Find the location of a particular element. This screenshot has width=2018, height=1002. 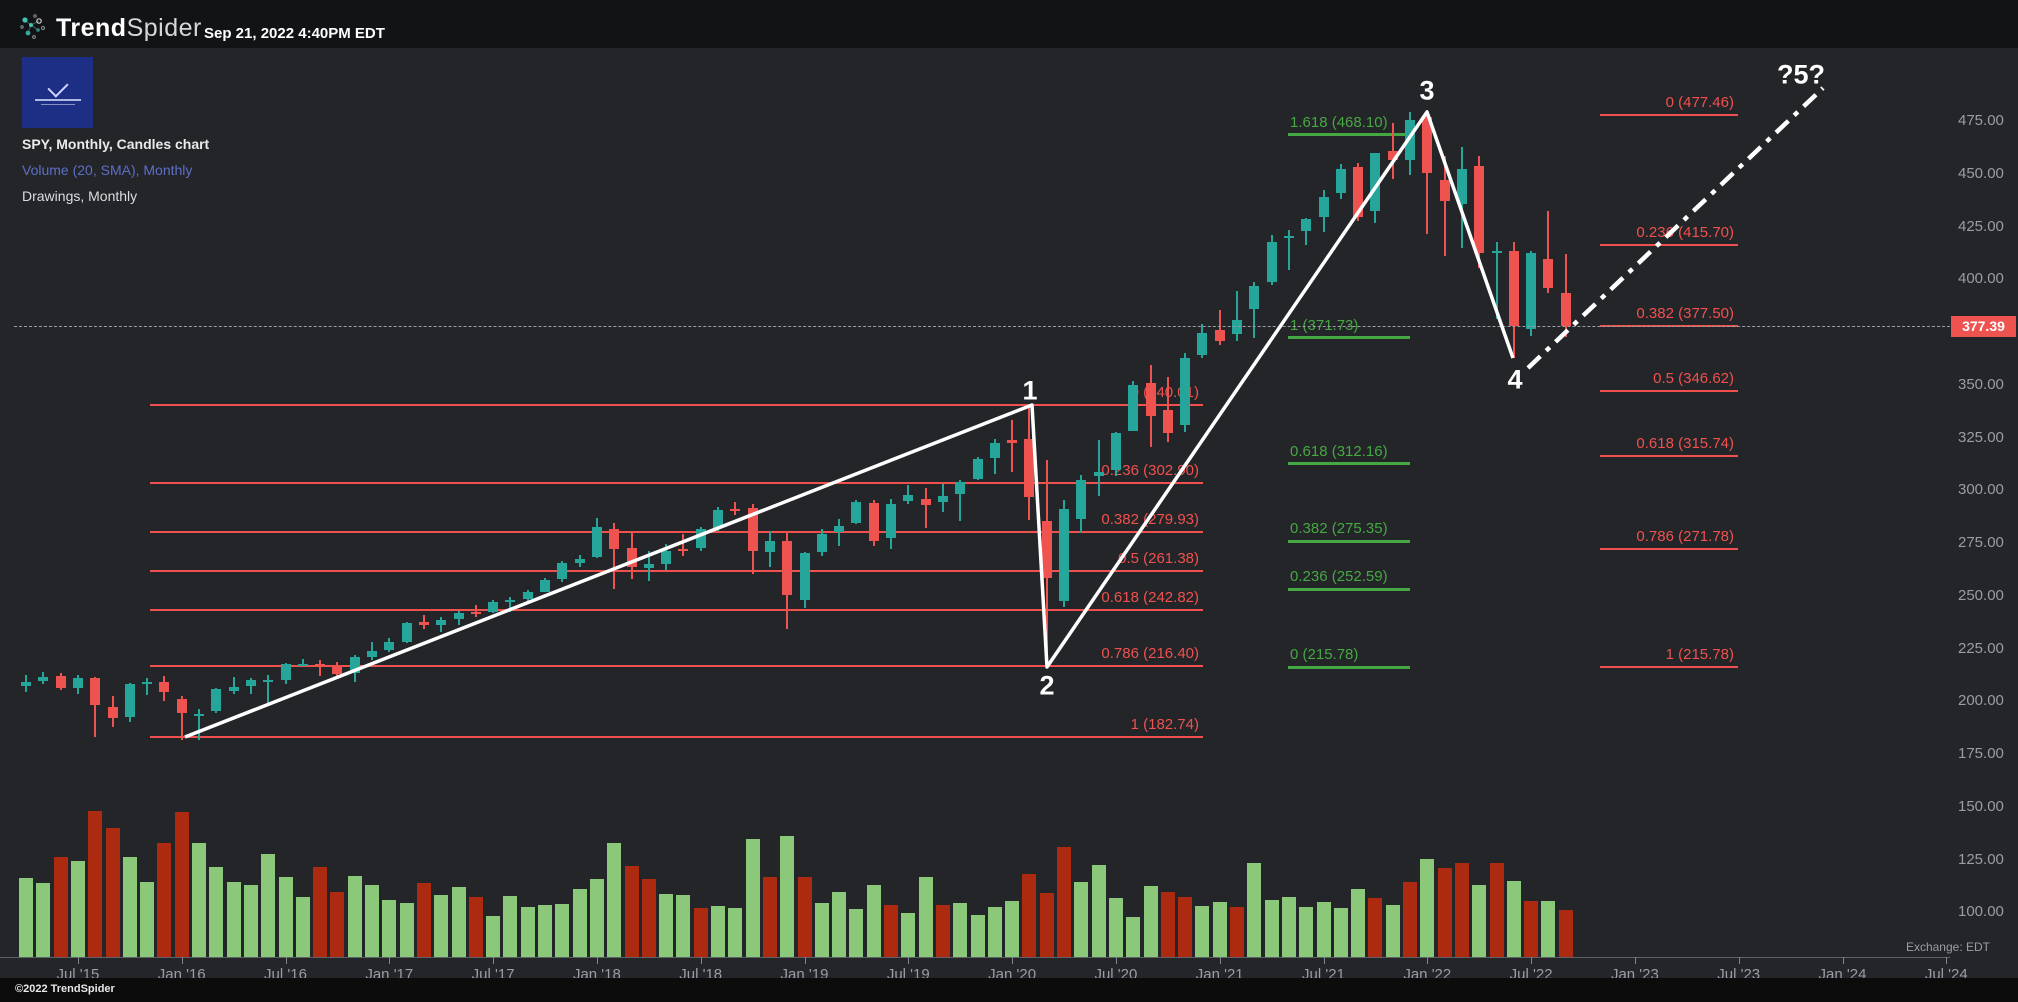

watermark-avatar is located at coordinates (57, 92).